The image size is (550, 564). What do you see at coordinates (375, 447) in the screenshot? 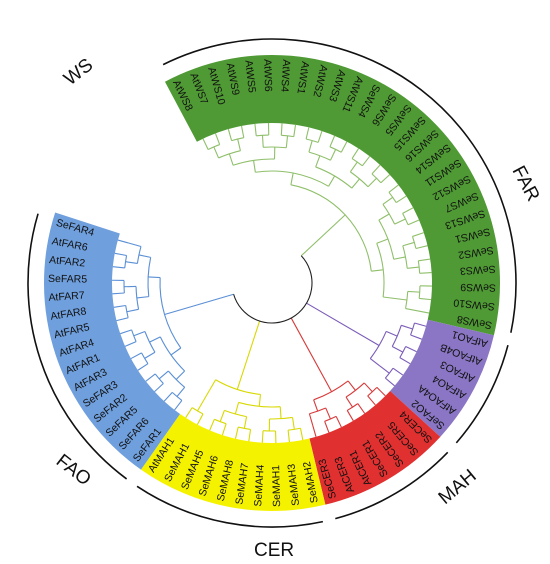
I see `clade-band-cer` at bounding box center [375, 447].